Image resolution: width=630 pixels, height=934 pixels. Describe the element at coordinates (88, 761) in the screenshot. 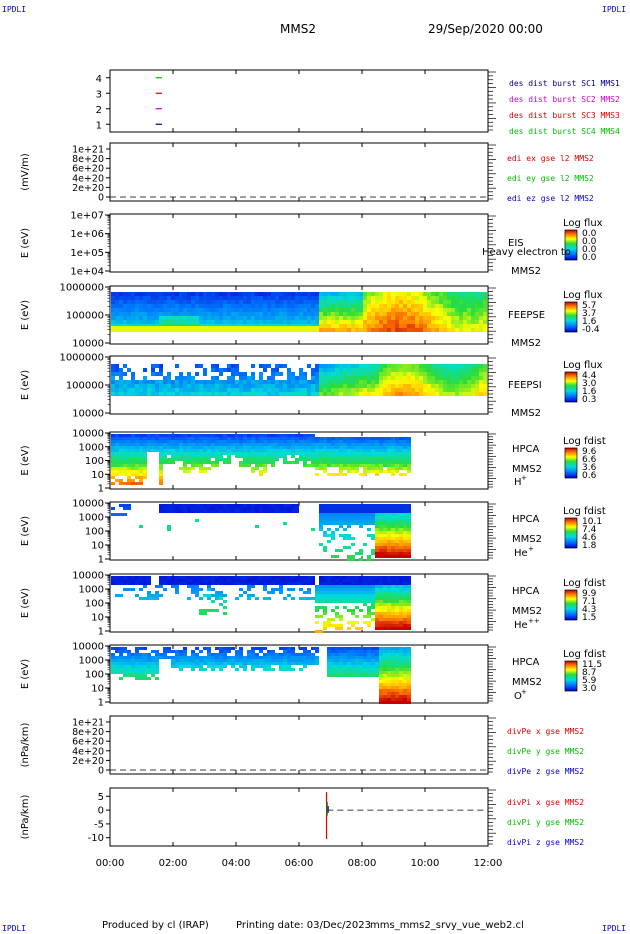

I see `divpe-ytick-label: 2e+20` at that location.